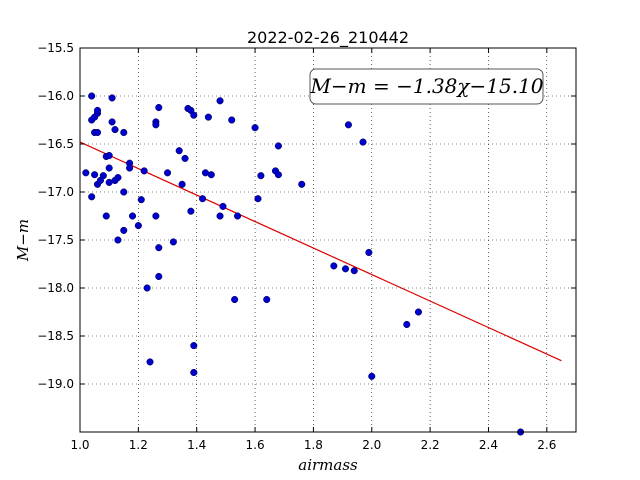 The height and width of the screenshot is (480, 640). What do you see at coordinates (196, 445) in the screenshot?
I see `x-tick-label: 1.4` at bounding box center [196, 445].